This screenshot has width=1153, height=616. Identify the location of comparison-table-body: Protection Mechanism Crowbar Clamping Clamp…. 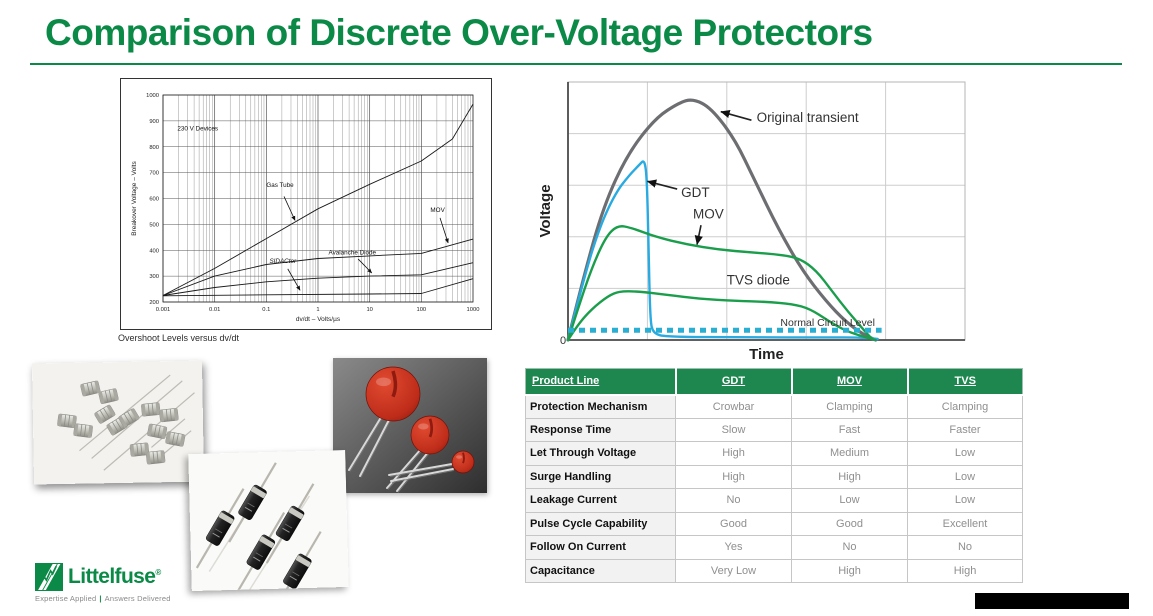
(774, 488).